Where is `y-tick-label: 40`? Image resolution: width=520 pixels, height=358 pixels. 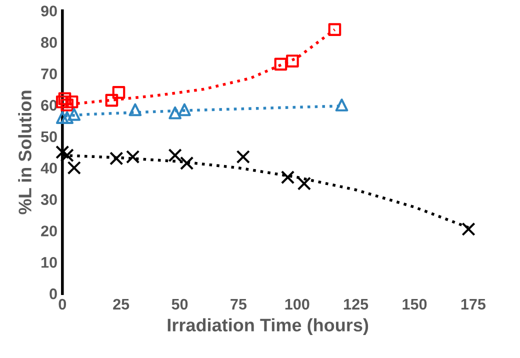 y-tick-label: 40 is located at coordinates (48, 168).